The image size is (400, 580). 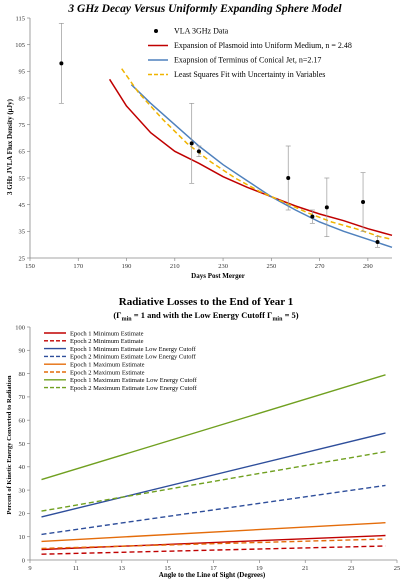 I want to click on chart2-title: Radiative Losses to the End of Year 1, so click(x=206, y=302).